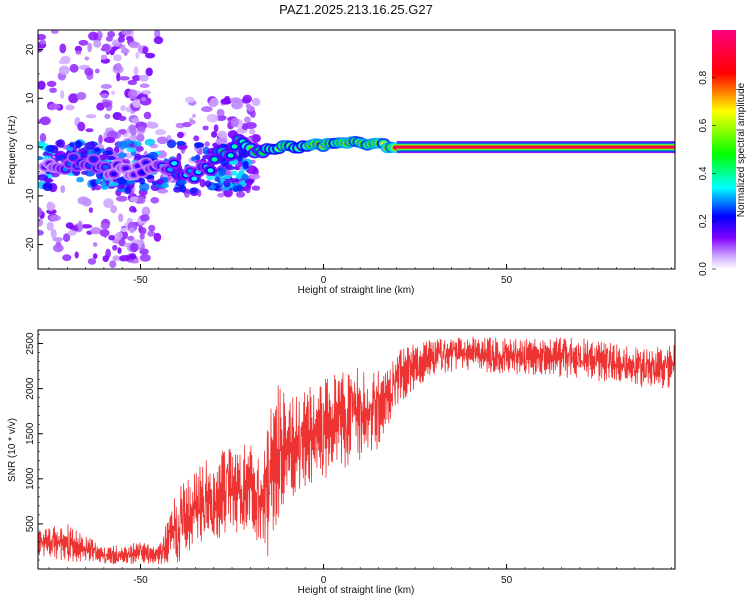 This screenshot has height=600, width=750. I want to click on y-tick-label: 2000, so click(30, 388).